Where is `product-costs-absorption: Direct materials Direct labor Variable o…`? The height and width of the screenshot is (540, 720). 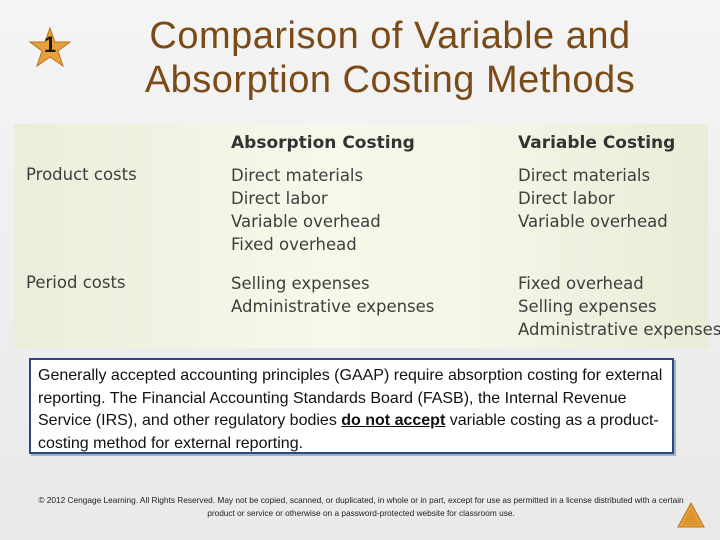 product-costs-absorption: Direct materials Direct labor Variable o… is located at coordinates (306, 210).